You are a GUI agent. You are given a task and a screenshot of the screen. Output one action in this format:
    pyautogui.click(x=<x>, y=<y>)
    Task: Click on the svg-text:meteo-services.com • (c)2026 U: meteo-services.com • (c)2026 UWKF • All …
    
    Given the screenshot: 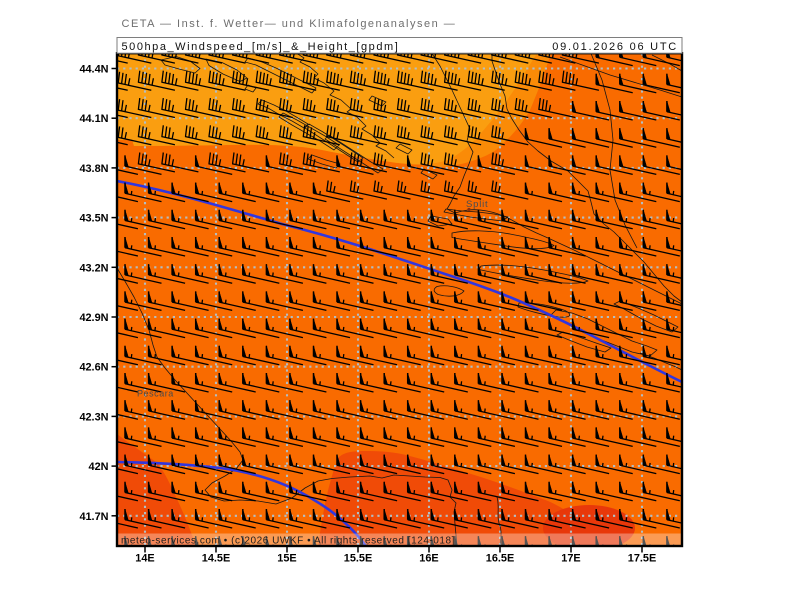 What is the action you would take?
    pyautogui.click(x=288, y=541)
    